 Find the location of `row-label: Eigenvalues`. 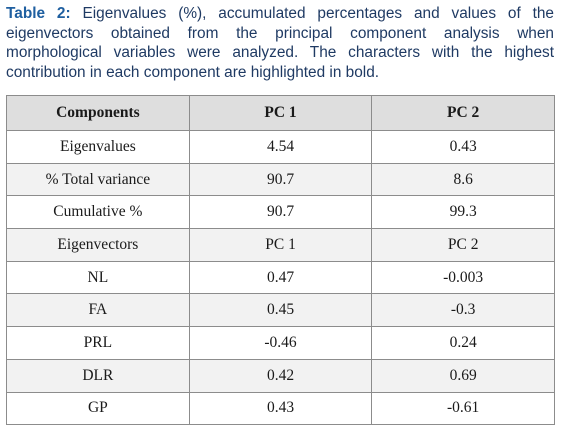

row-label: Eigenvalues is located at coordinates (98, 147).